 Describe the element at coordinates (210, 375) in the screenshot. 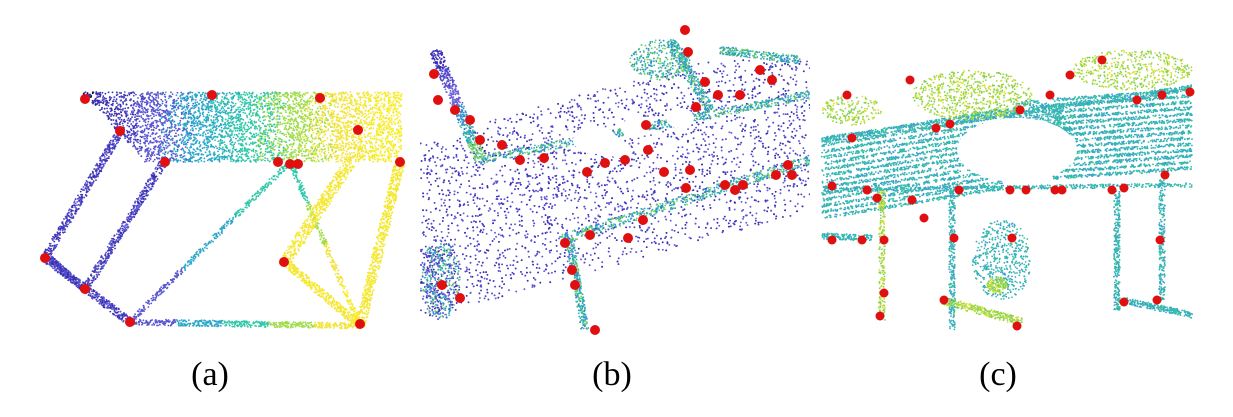

I see `caption-a: (a)` at that location.